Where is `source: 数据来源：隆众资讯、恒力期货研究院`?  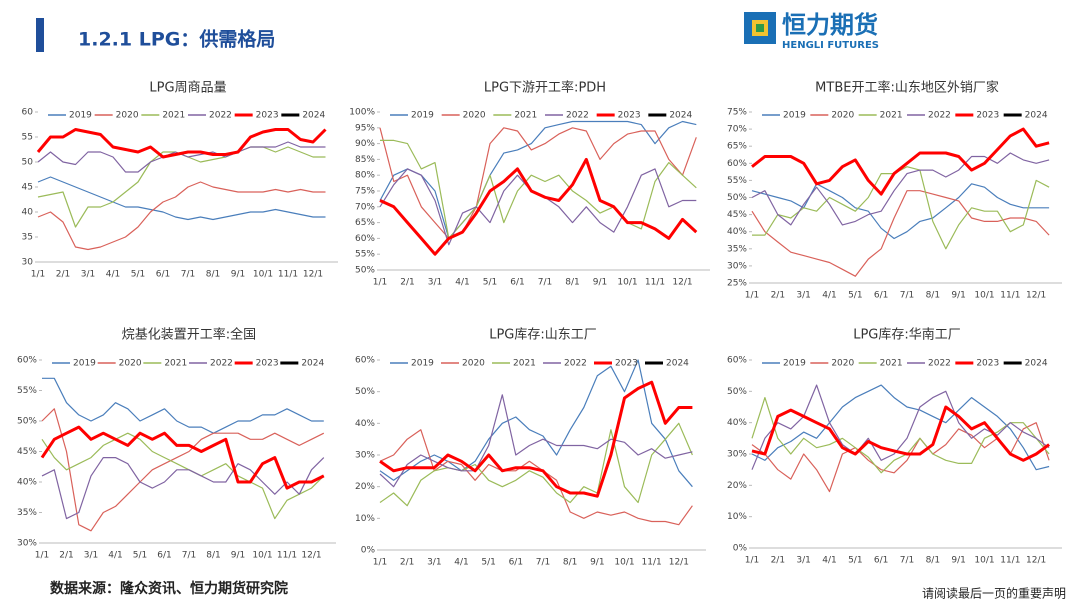
source: 数据来源：隆众资讯、恒力期货研究院 is located at coordinates (169, 588).